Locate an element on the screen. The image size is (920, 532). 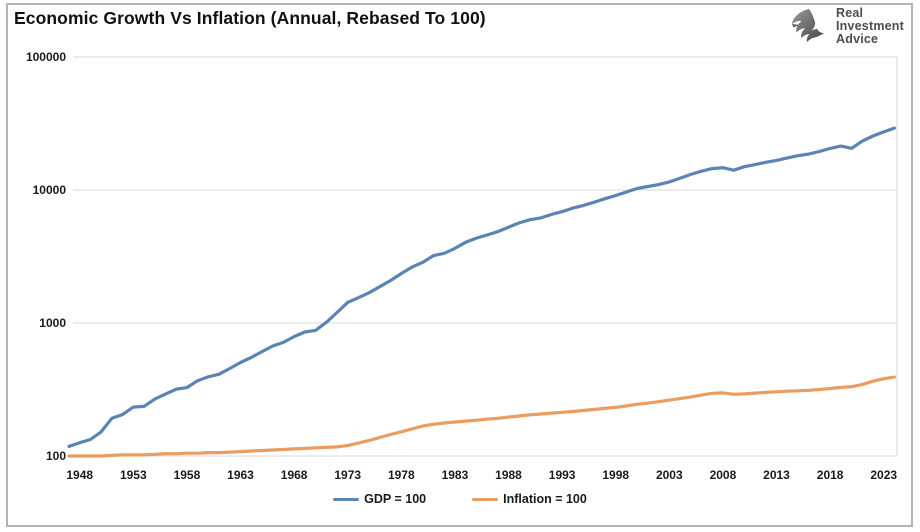
x-tick-label: 2013 is located at coordinates (776, 475).